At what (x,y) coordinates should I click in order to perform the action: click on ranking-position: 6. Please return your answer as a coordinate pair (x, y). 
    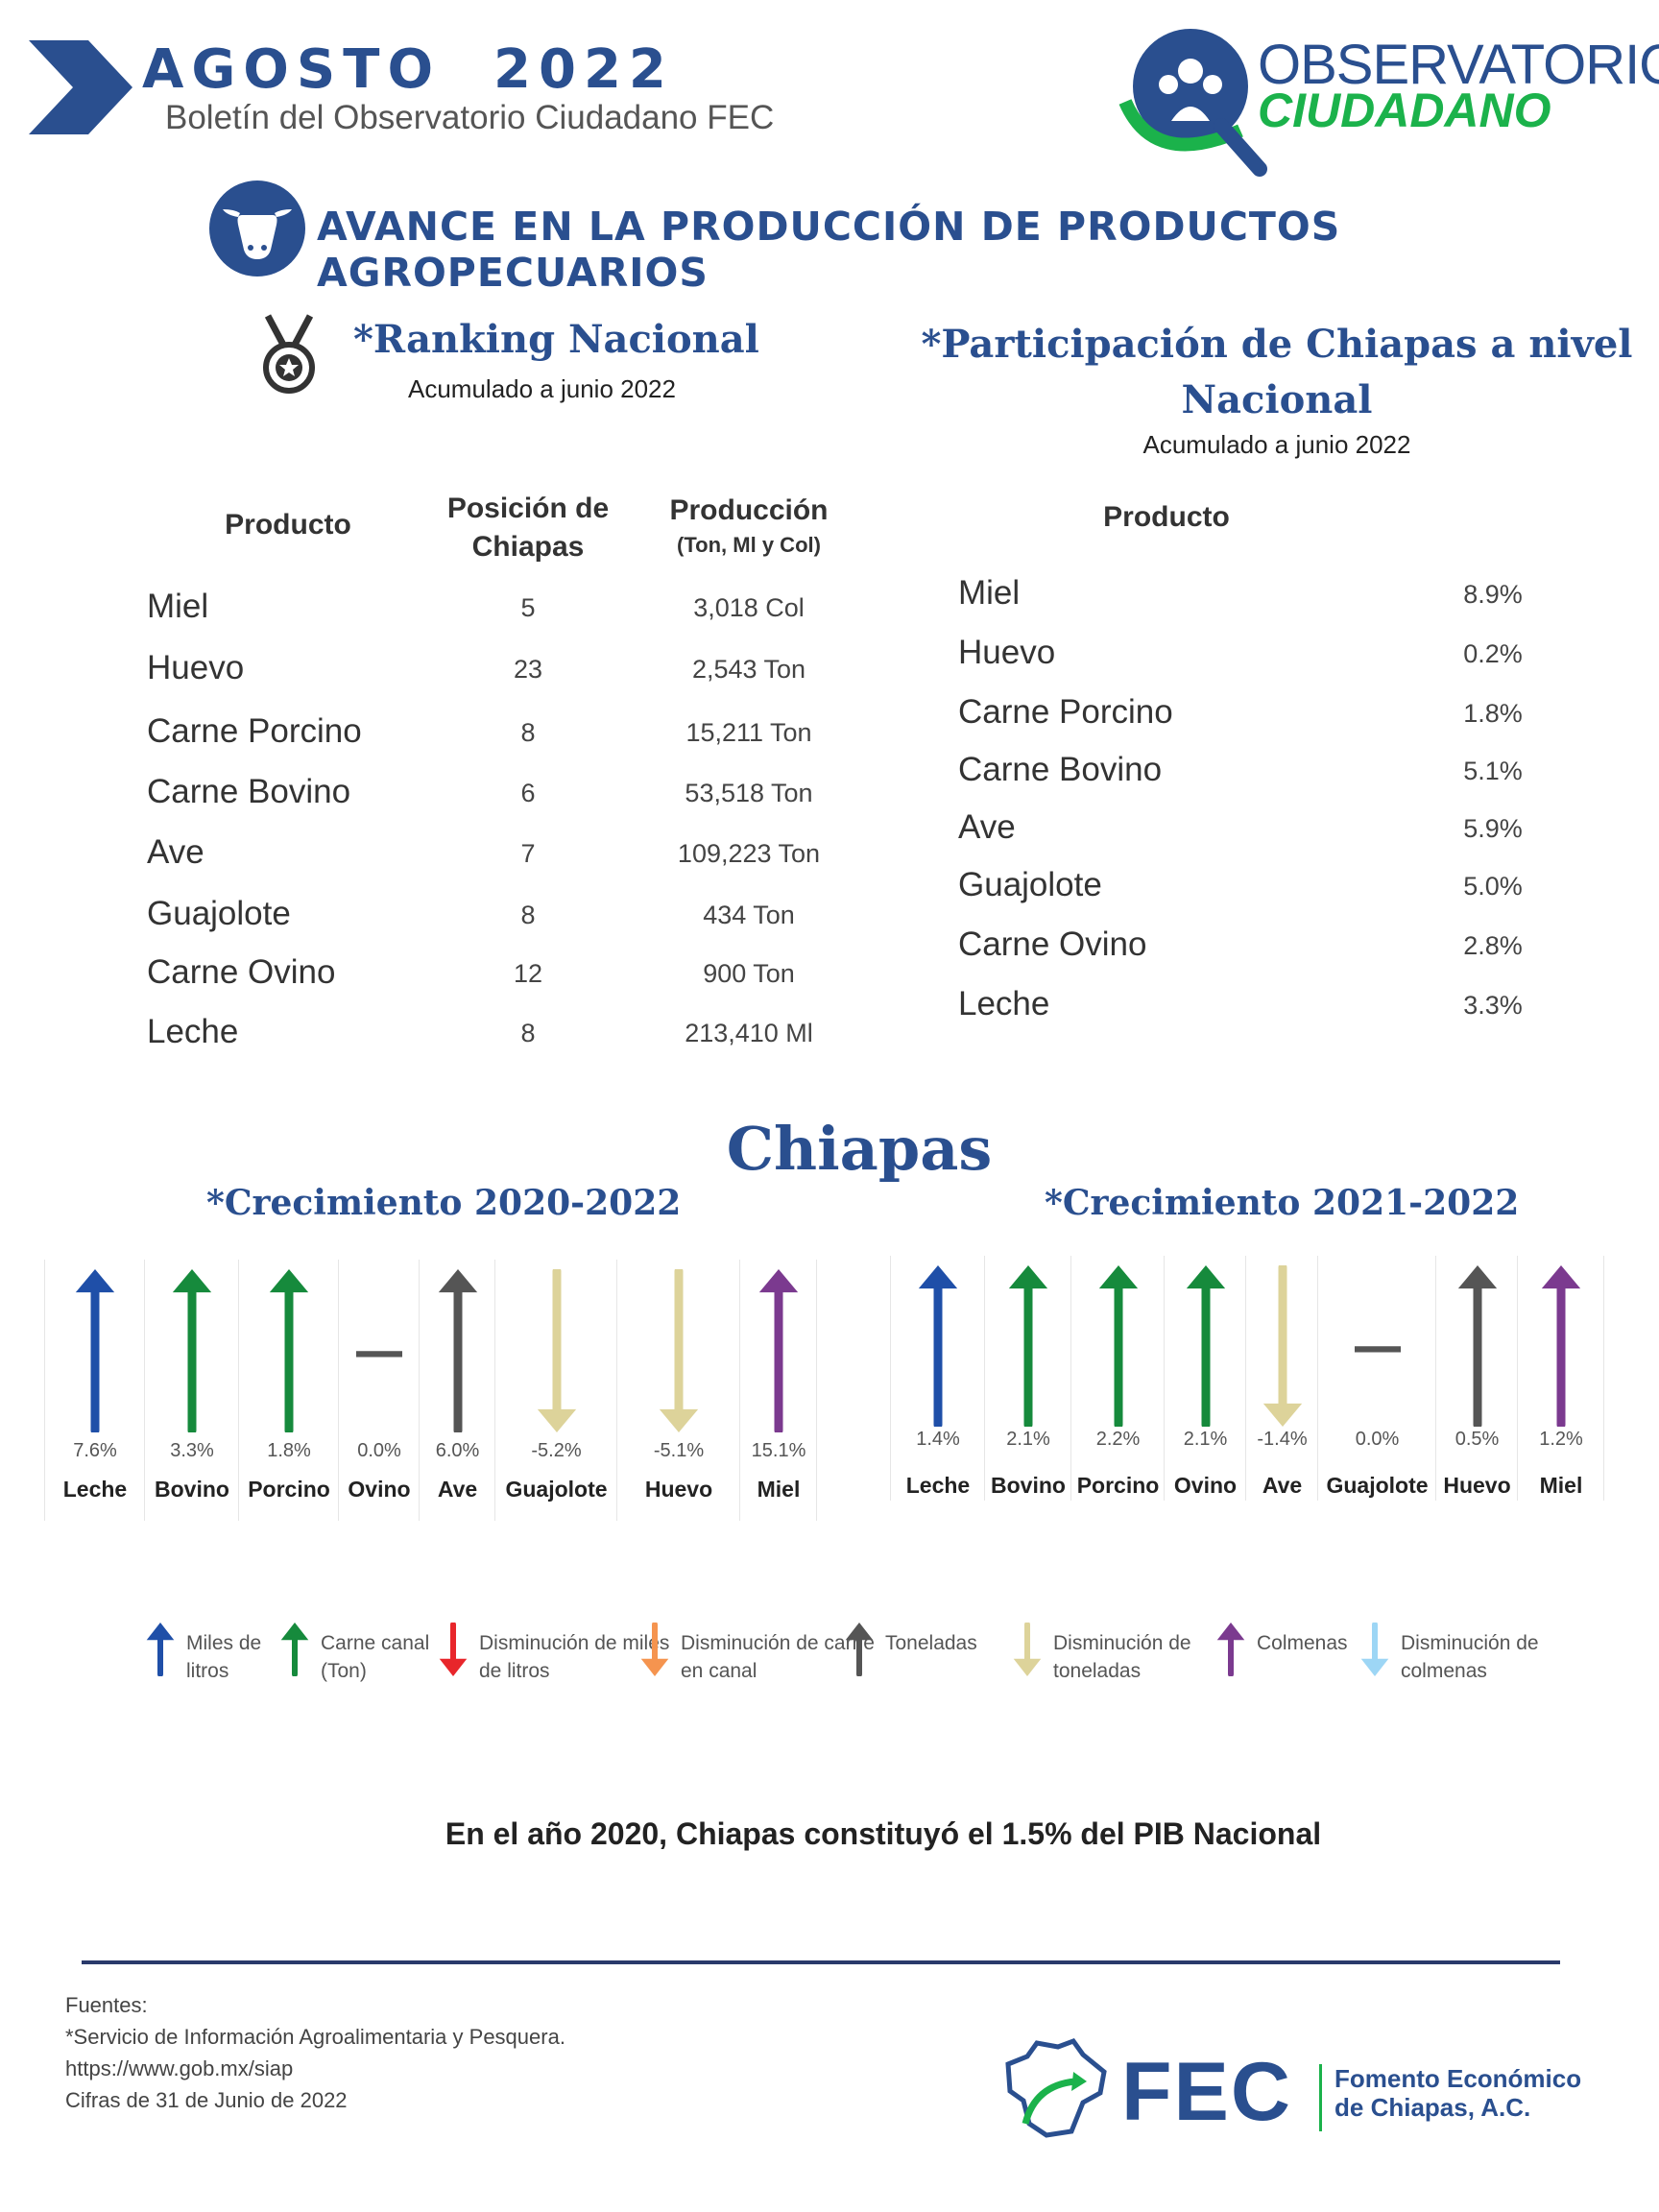
    Looking at the image, I should click on (528, 793).